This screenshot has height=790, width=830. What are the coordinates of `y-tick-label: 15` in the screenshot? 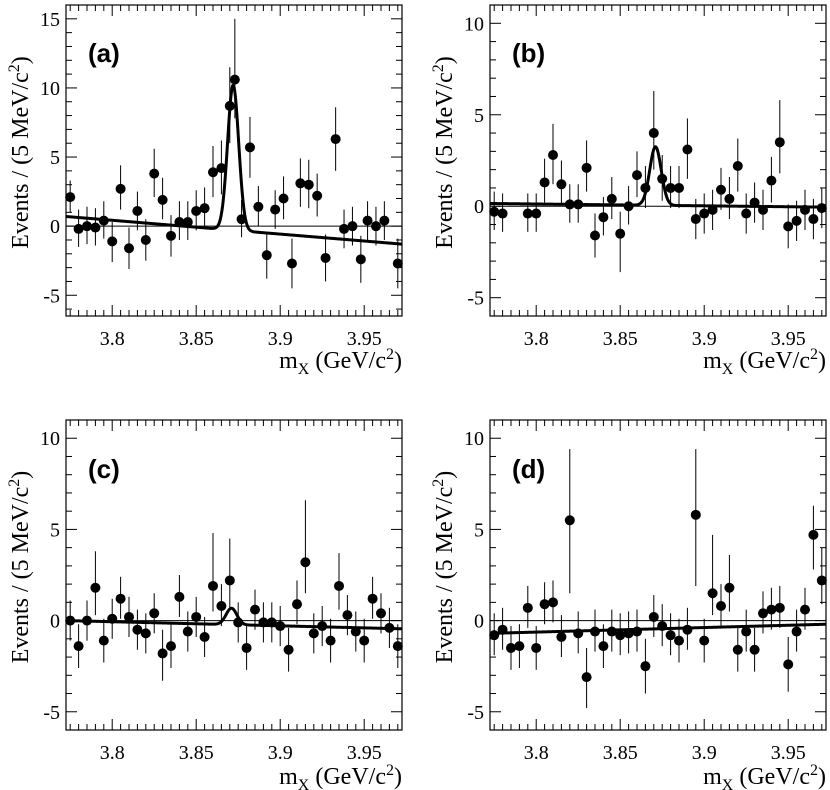 It's located at (50, 20).